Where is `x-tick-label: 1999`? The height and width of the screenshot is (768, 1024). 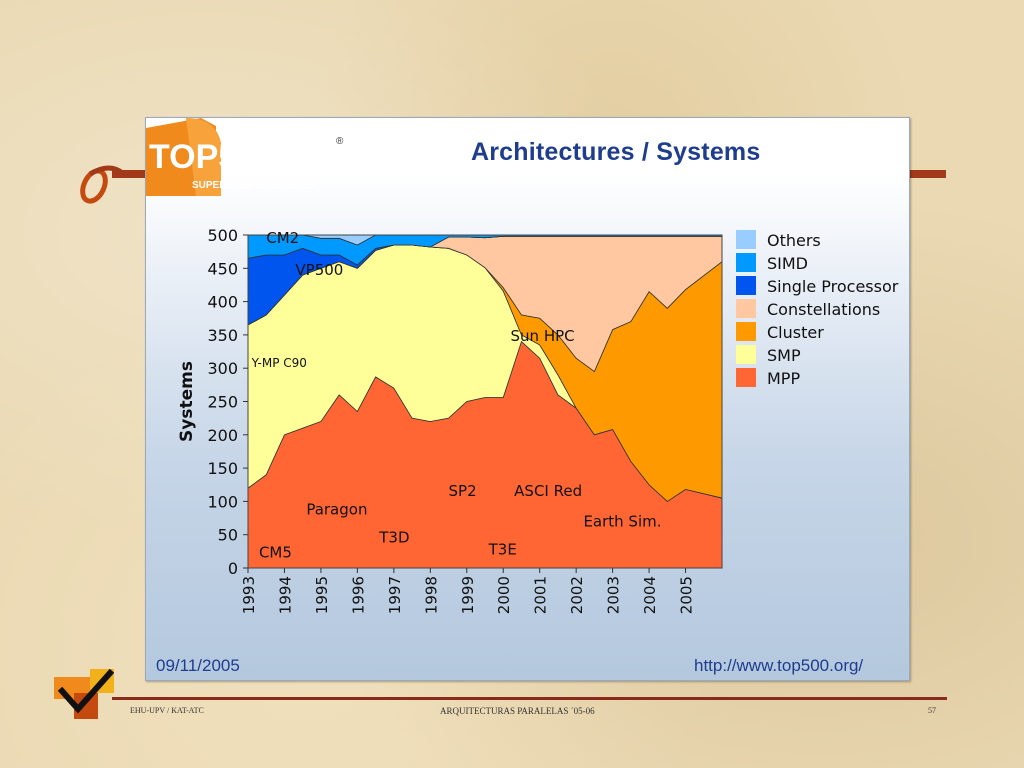
x-tick-label: 1999 is located at coordinates (468, 595).